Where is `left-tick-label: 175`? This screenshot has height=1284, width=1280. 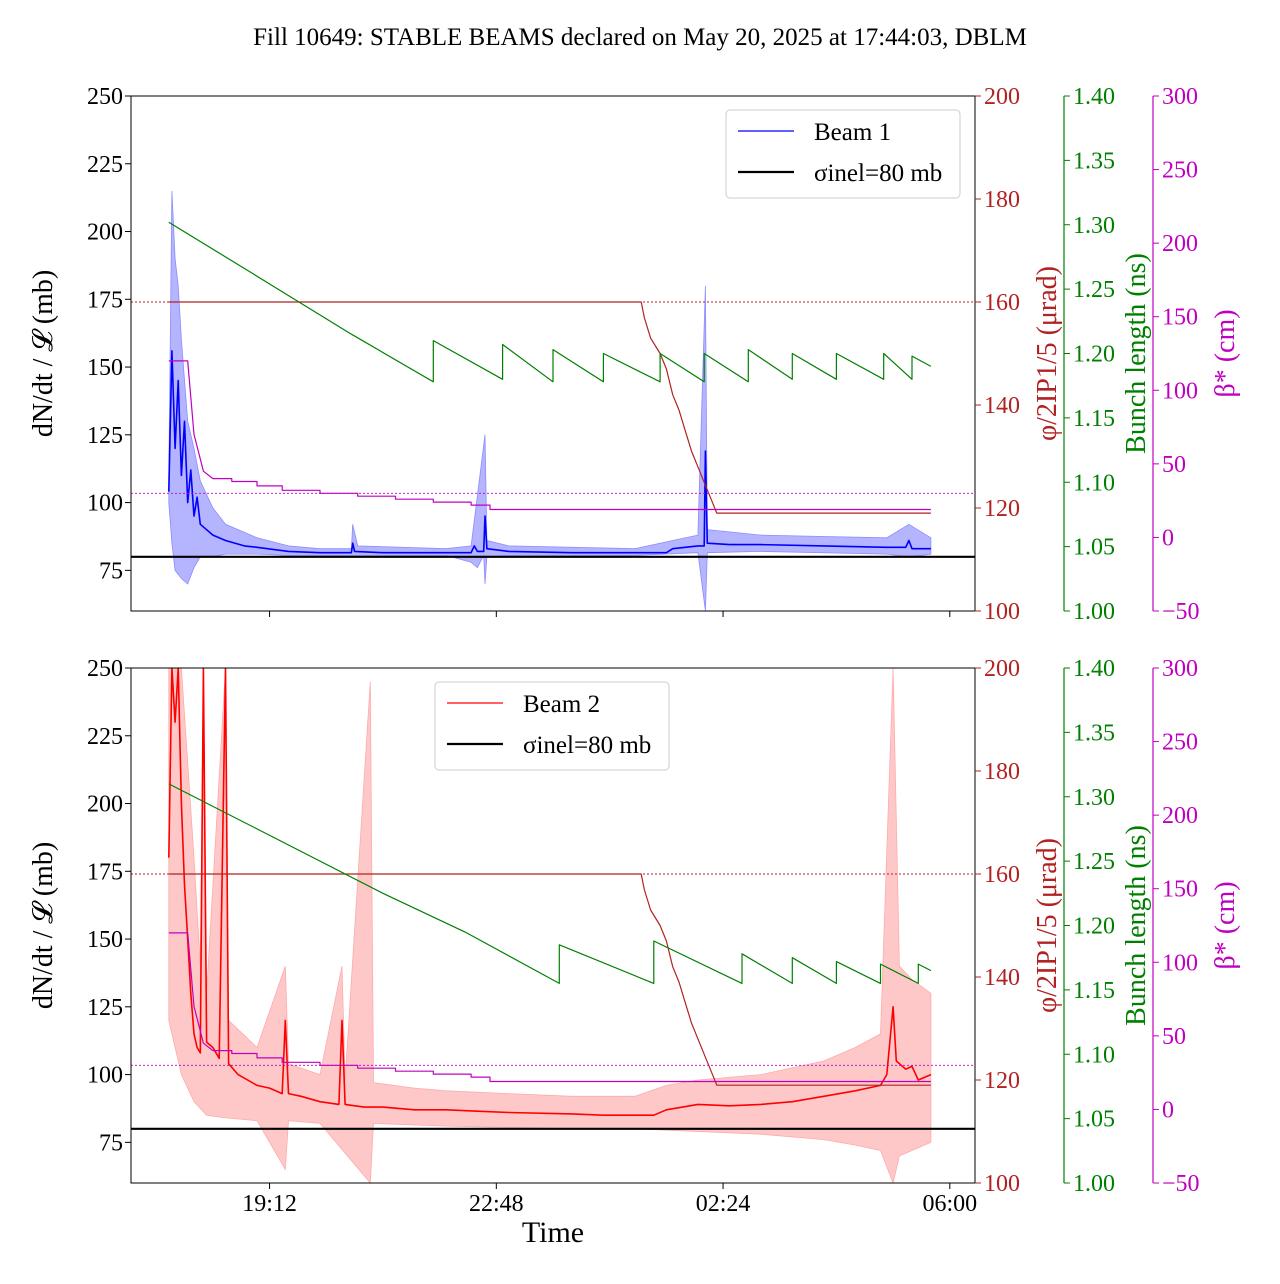
left-tick-label: 175 is located at coordinates (105, 872).